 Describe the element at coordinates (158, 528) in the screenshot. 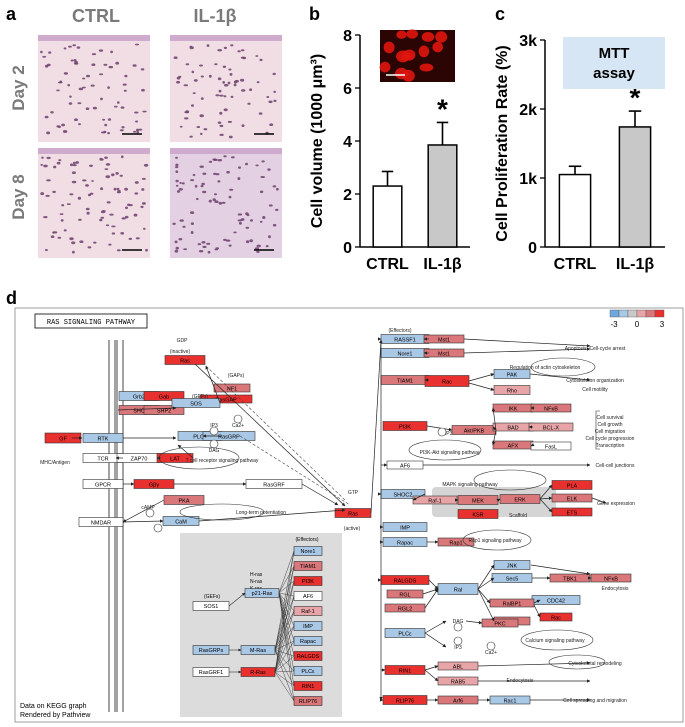

I see `second-messenger-node` at that location.